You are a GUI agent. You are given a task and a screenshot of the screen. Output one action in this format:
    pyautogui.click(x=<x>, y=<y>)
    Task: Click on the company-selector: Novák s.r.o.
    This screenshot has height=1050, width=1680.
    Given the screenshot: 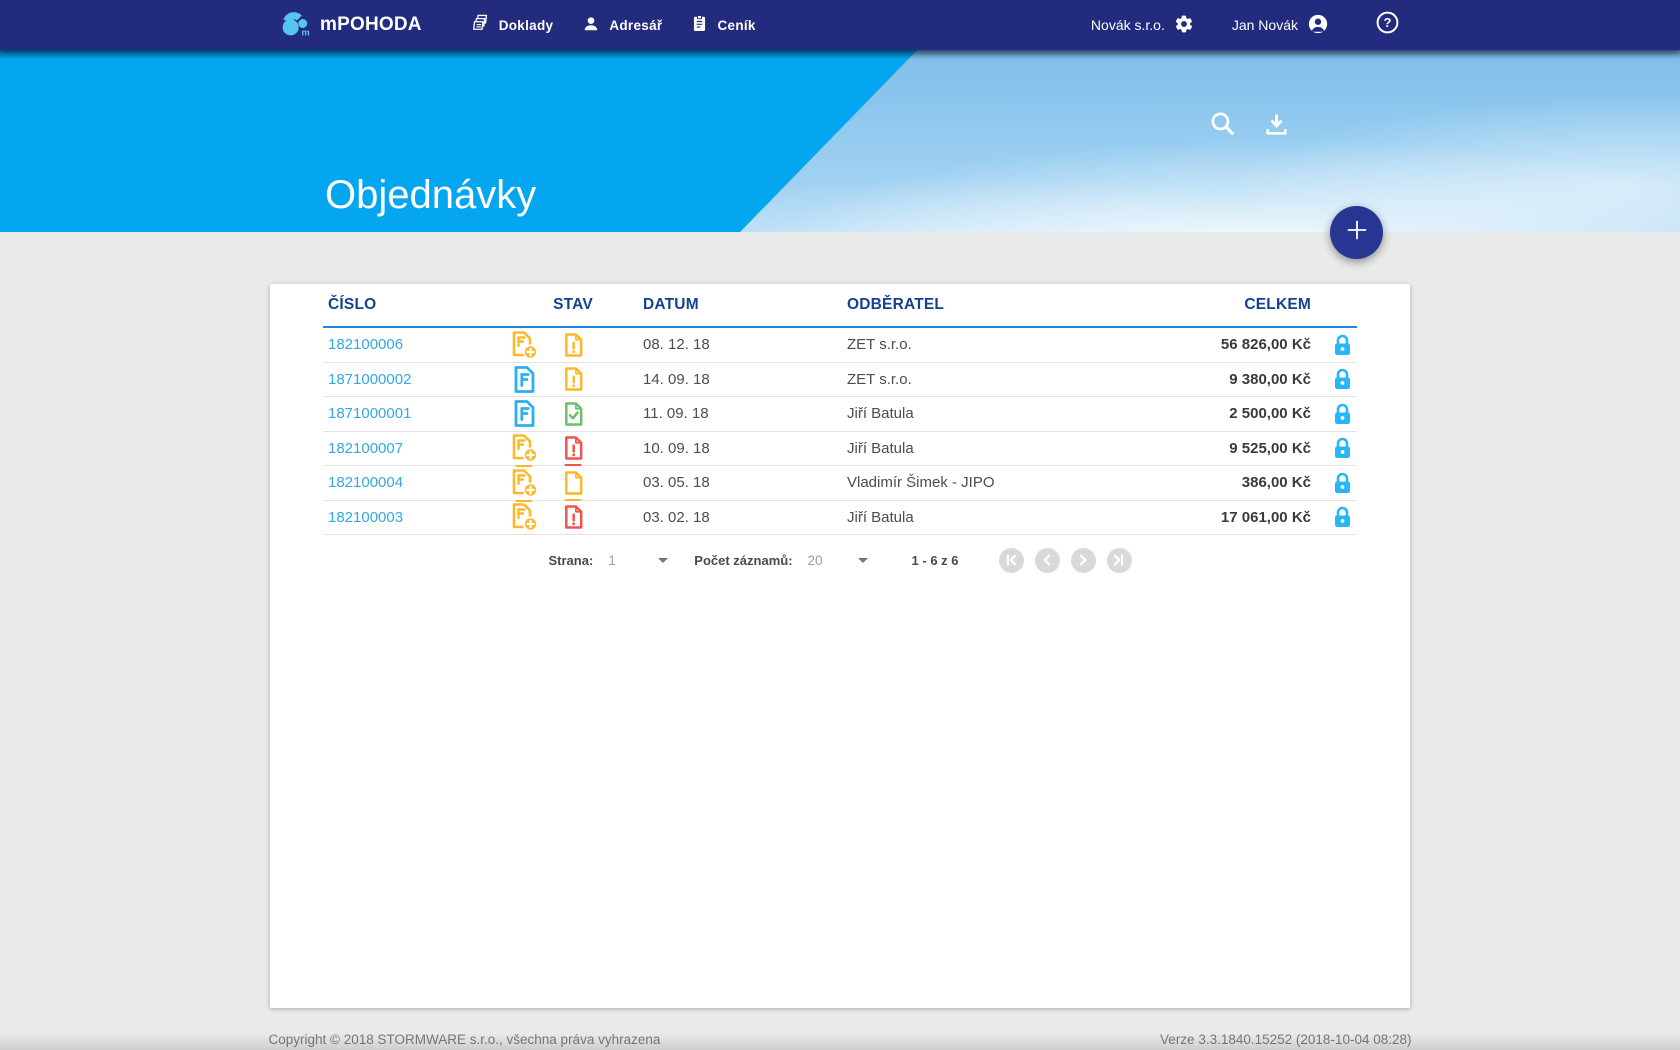 What is the action you would take?
    pyautogui.click(x=1142, y=25)
    